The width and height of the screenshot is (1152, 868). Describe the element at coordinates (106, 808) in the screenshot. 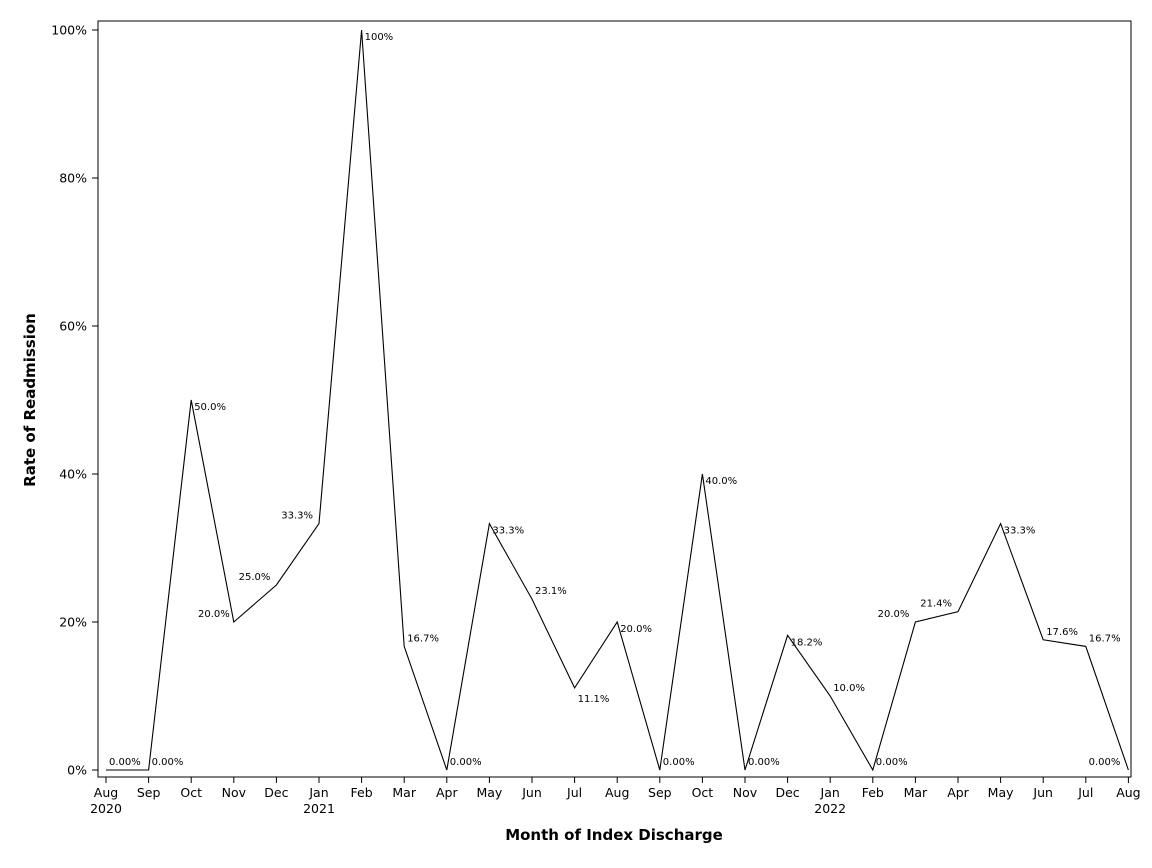

I see `x-tick-label-year: 2020` at that location.